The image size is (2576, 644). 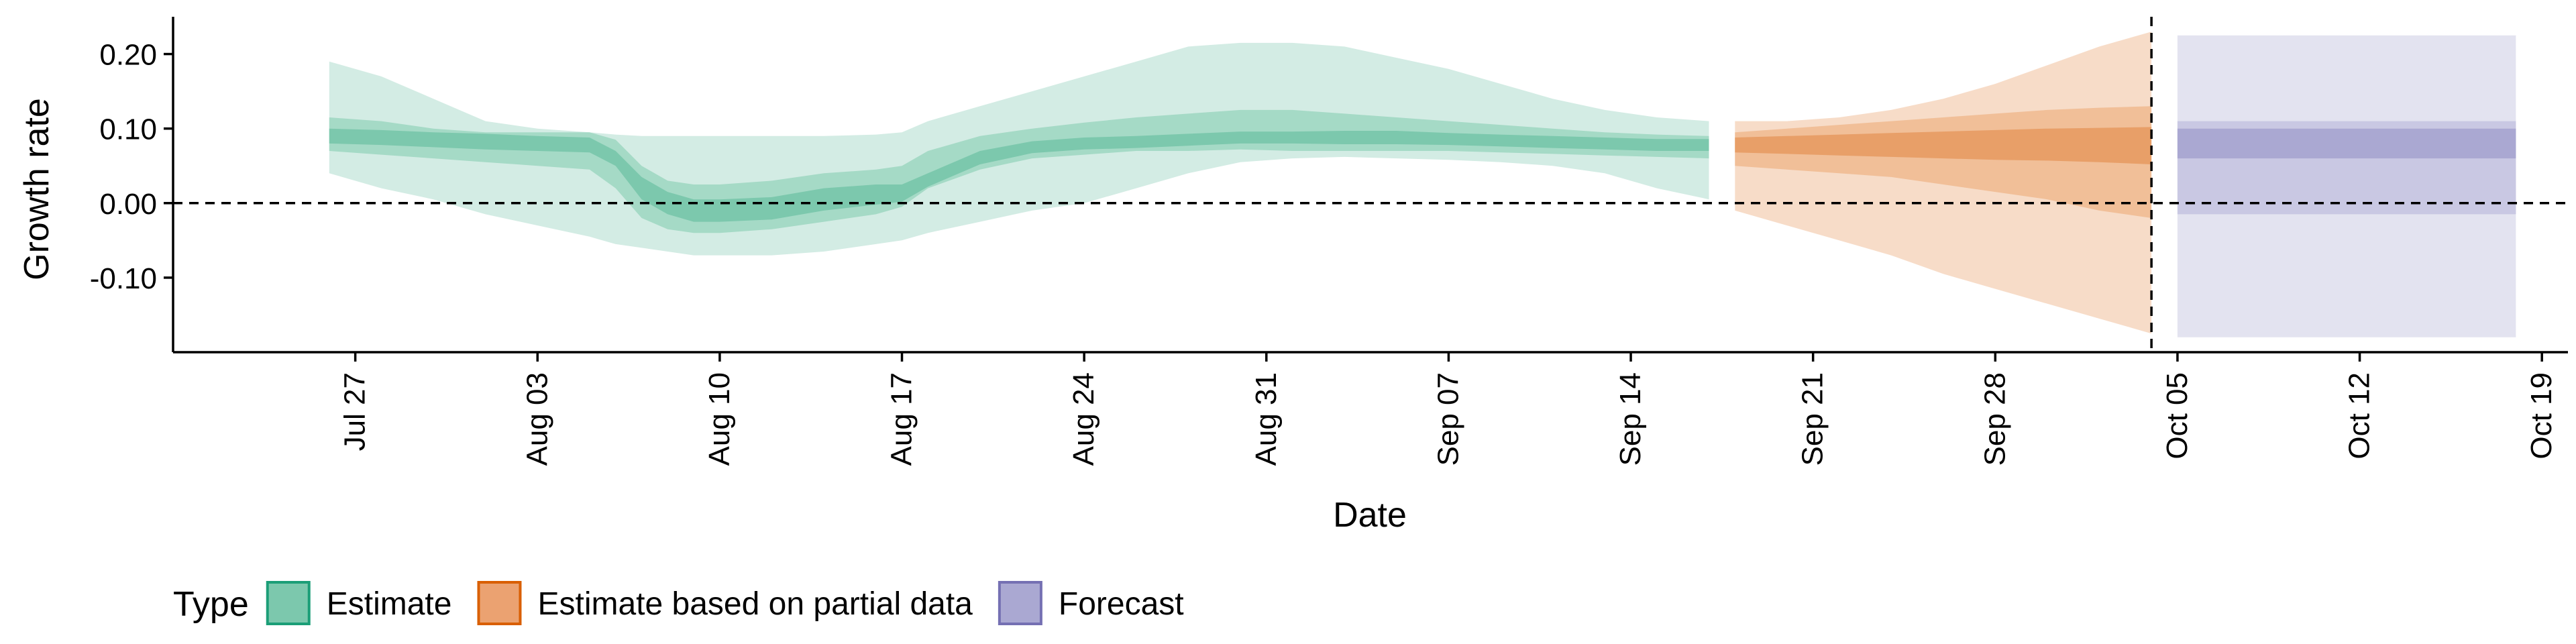 What do you see at coordinates (1121, 604) in the screenshot?
I see `legend-label: Forecast` at bounding box center [1121, 604].